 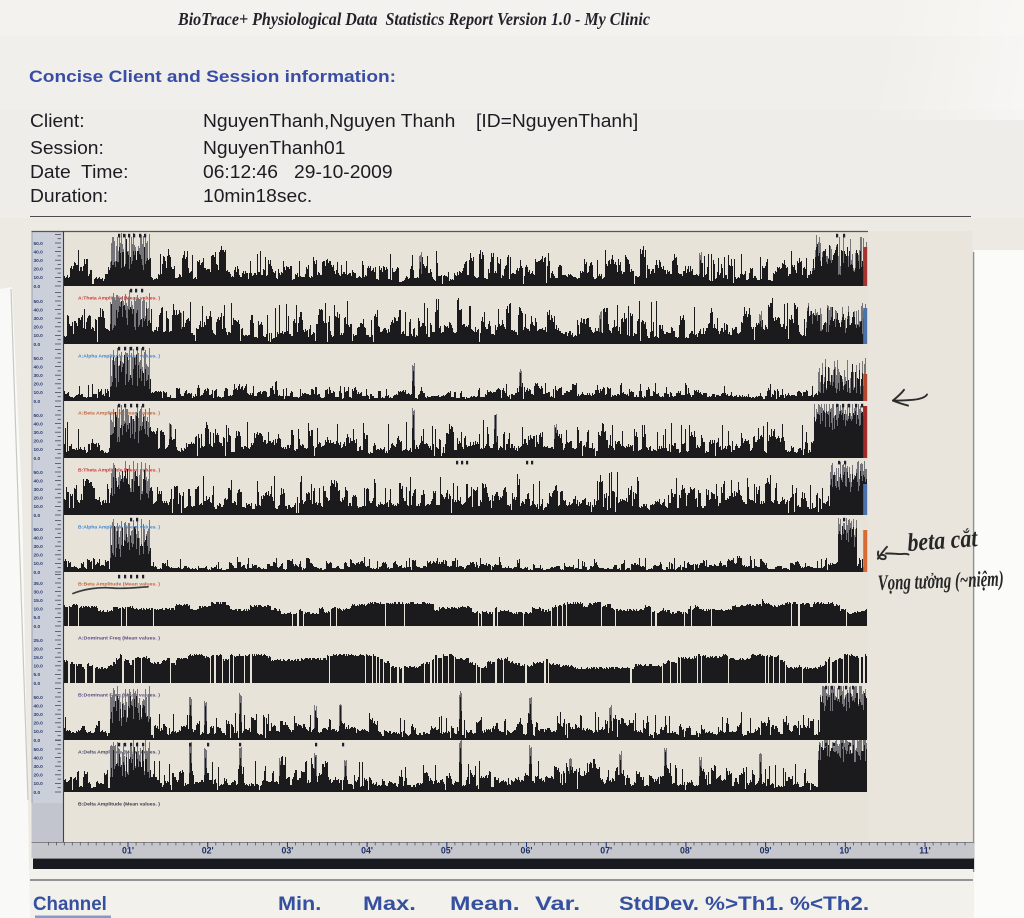 I want to click on svg-text: 35.0, so click(x=39, y=584).